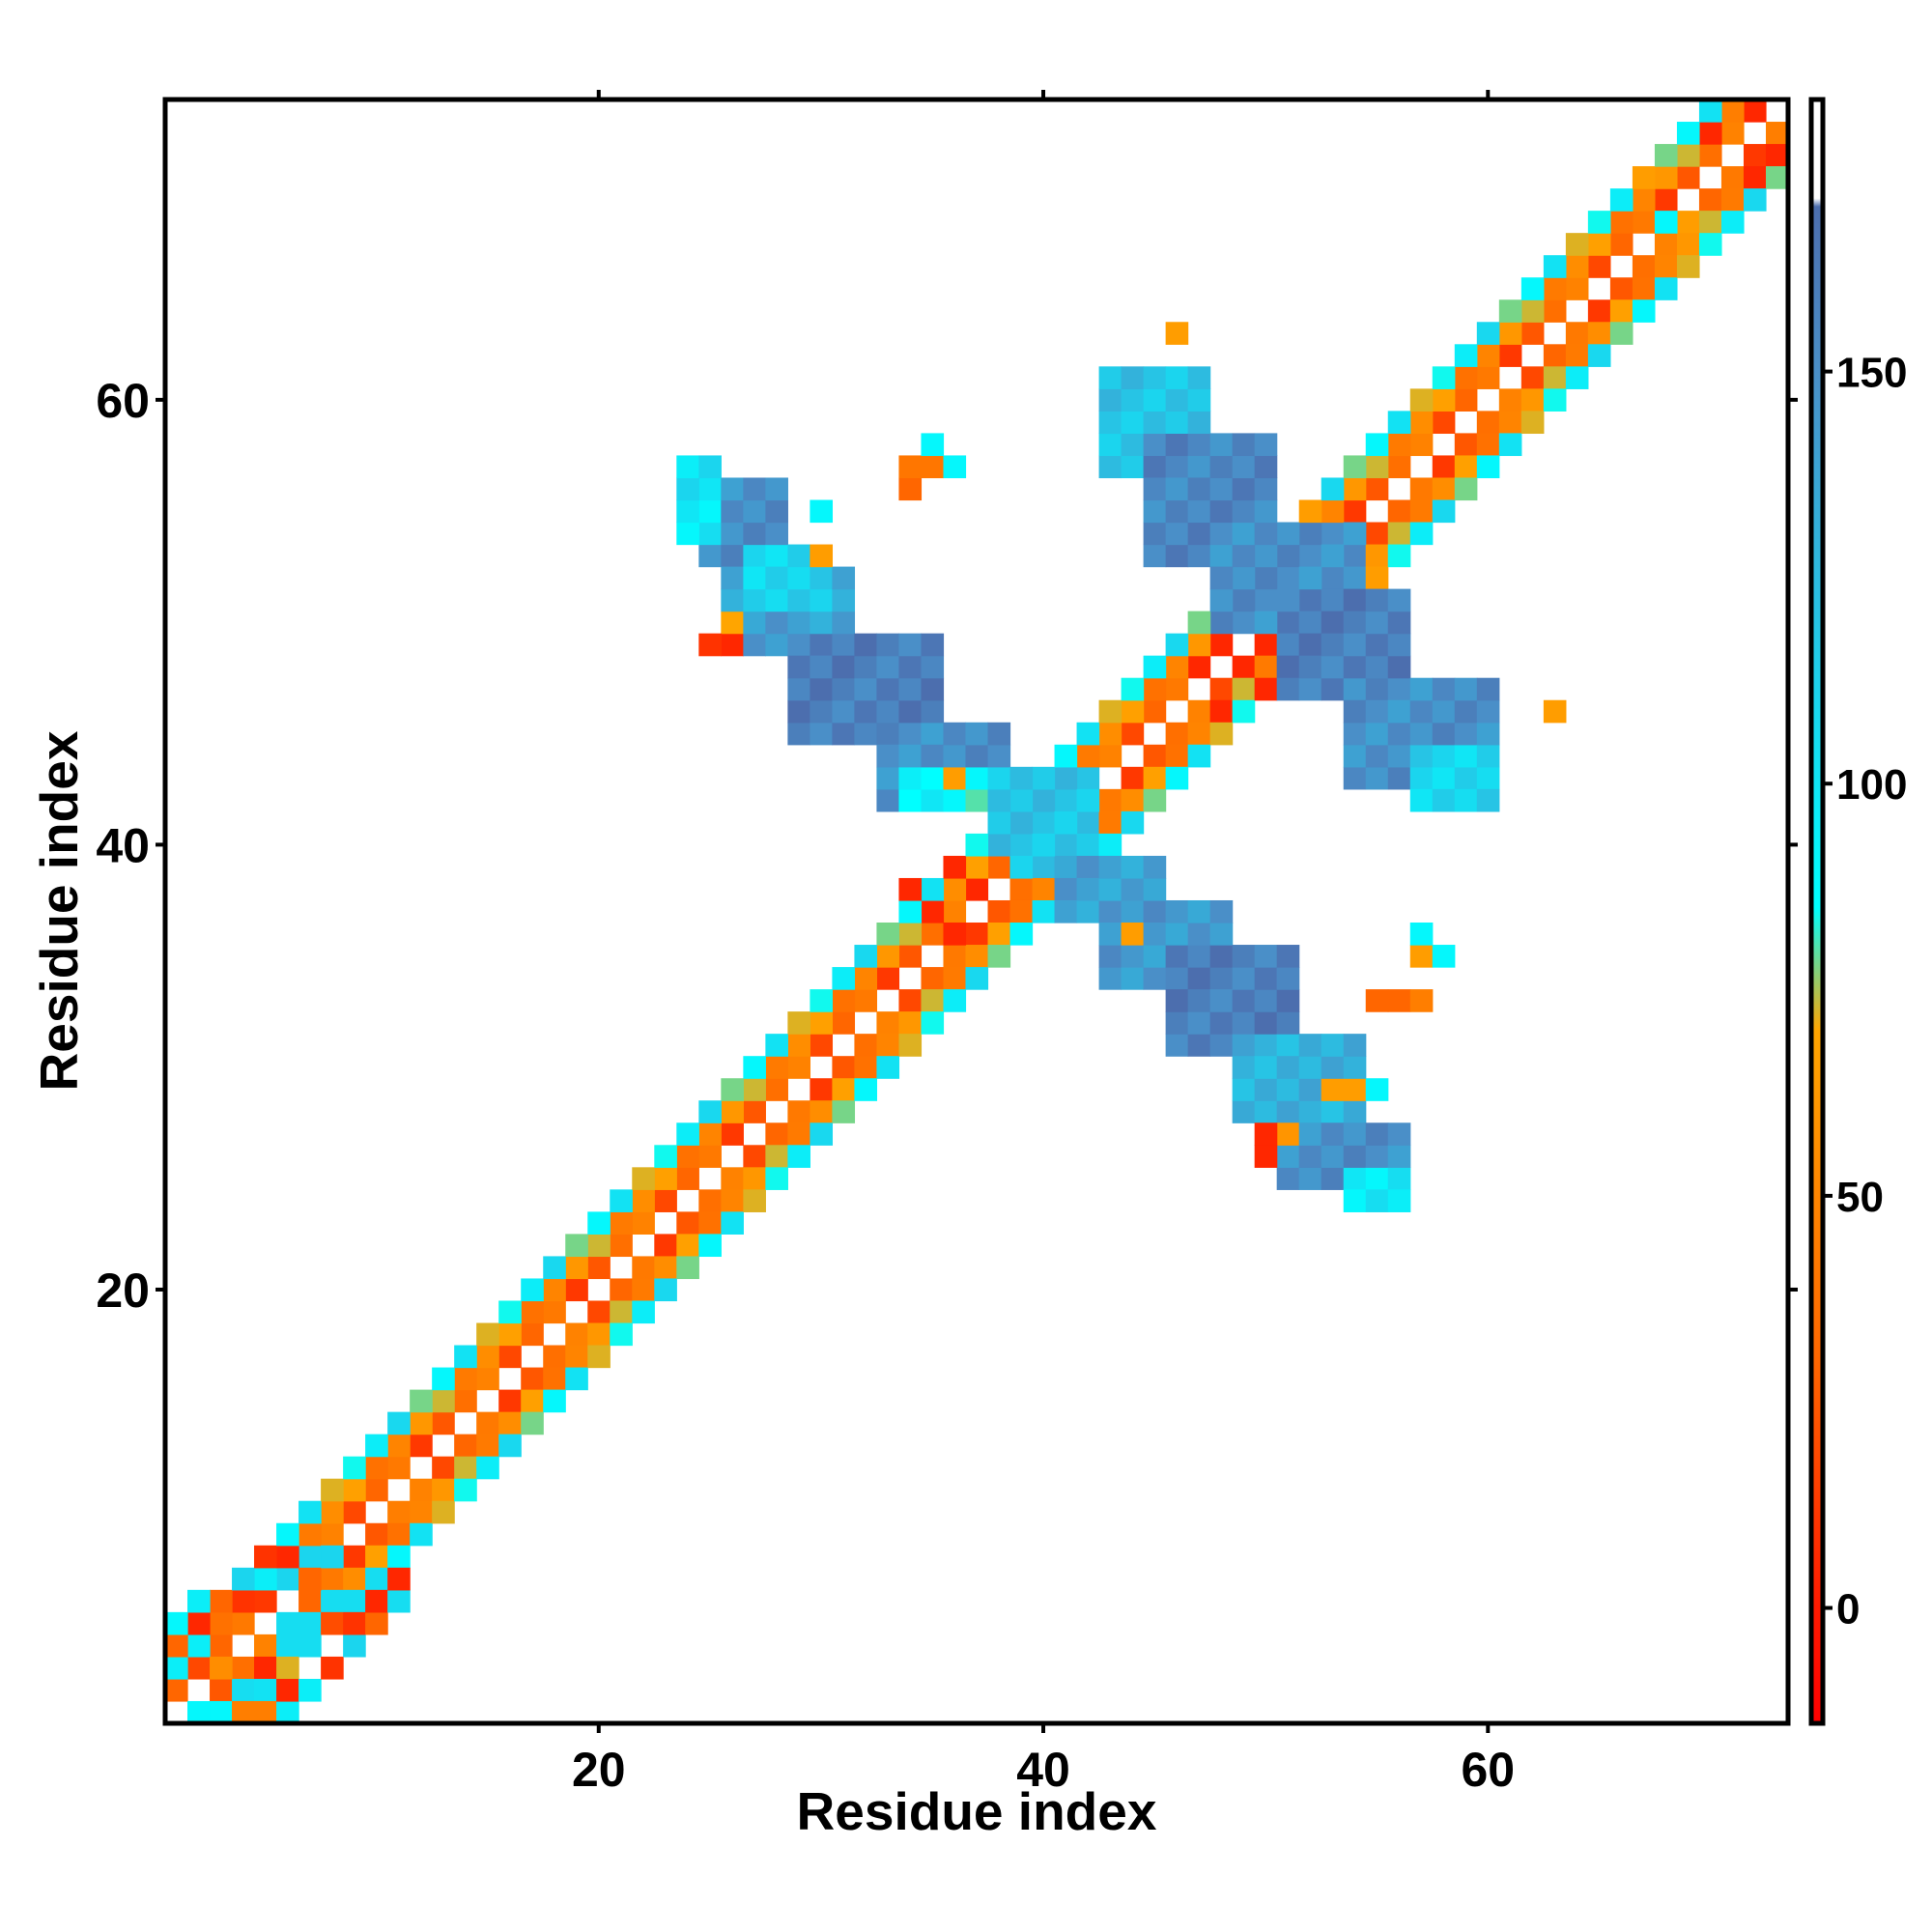 The width and height of the screenshot is (1932, 1932). I want to click on colorbar-tick-label: 50, so click(1860, 1197).